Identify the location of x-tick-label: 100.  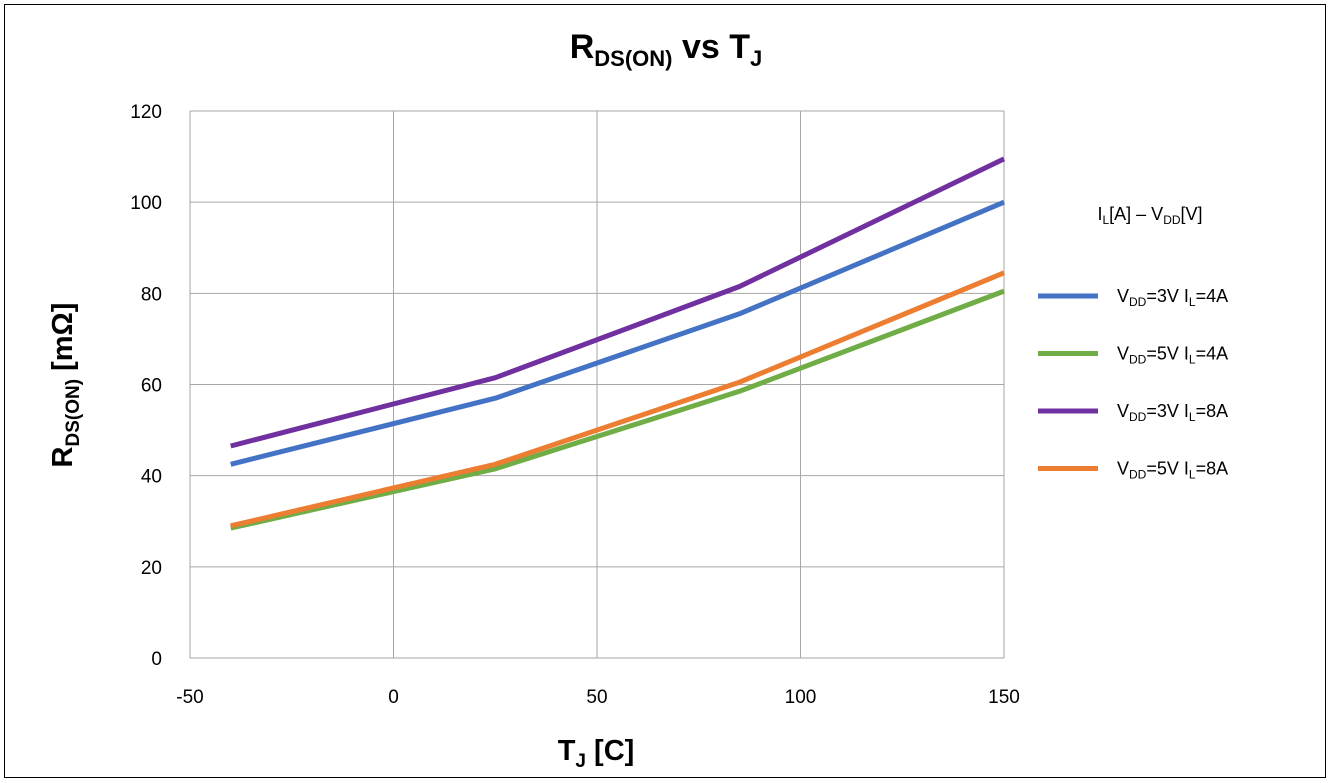
(801, 697).